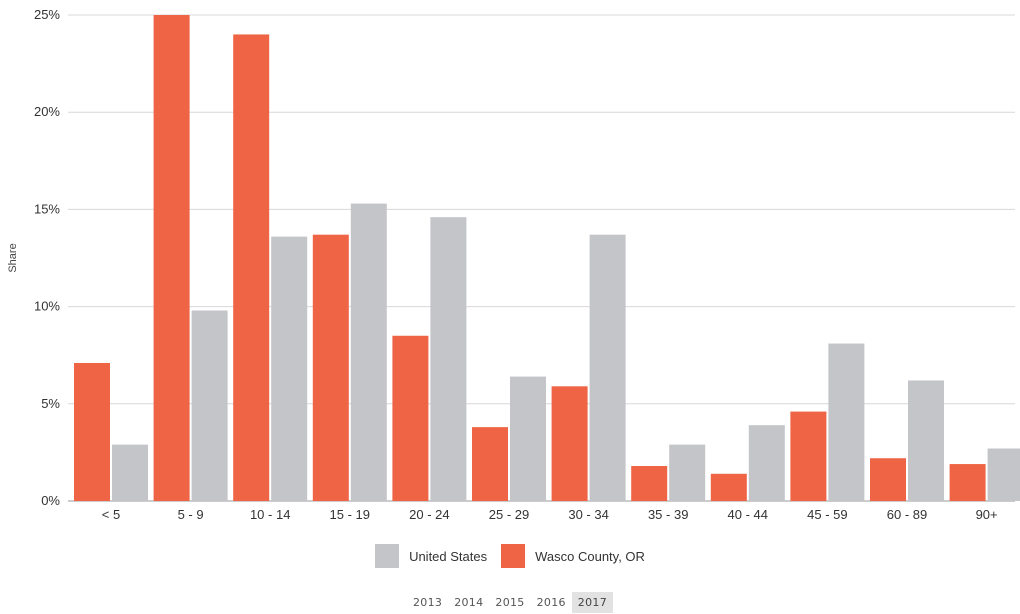 Image resolution: width=1020 pixels, height=614 pixels. I want to click on x-tick-label: 30 - 34, so click(588, 514).